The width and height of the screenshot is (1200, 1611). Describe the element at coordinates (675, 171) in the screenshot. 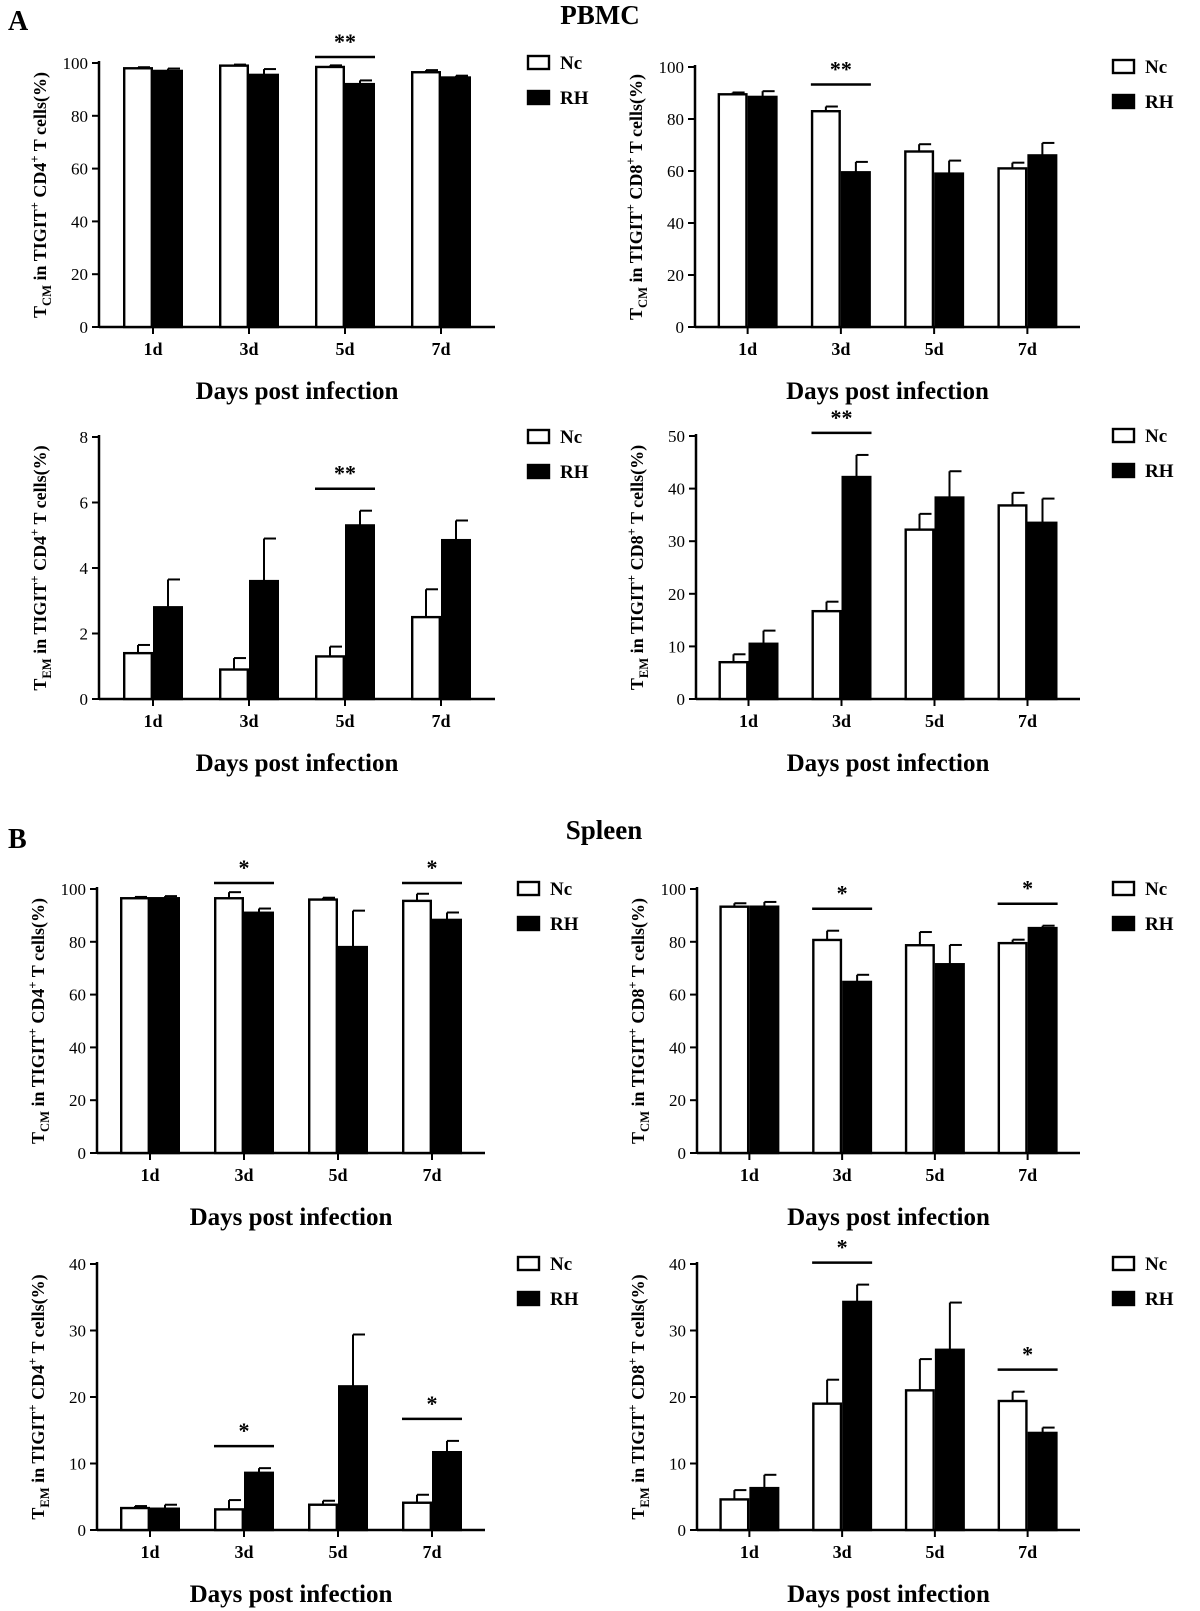

I see `y-tick-label: 60` at that location.